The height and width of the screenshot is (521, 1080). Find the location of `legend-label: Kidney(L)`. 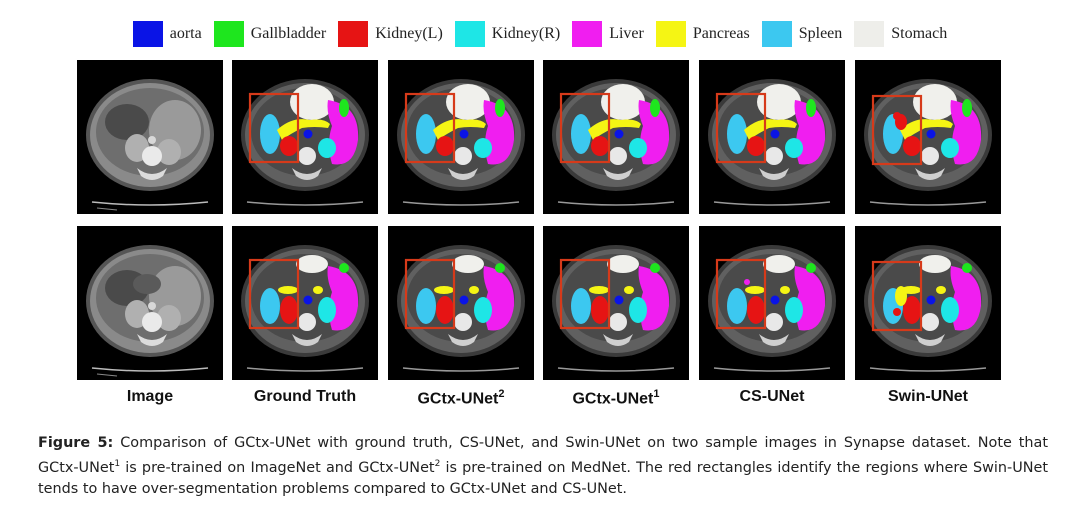

legend-label: Kidney(L) is located at coordinates (409, 33).